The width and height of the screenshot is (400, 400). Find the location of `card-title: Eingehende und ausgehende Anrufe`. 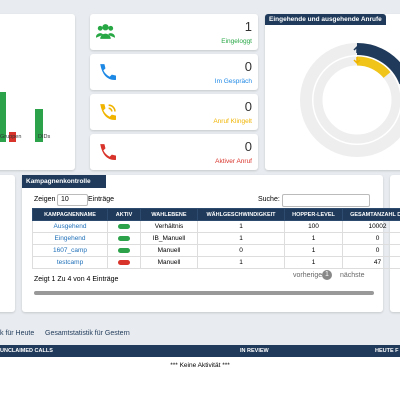

card-title: Eingehende und ausgehende Anrufe is located at coordinates (325, 19).